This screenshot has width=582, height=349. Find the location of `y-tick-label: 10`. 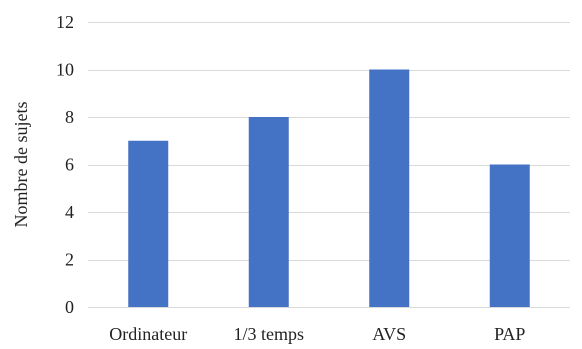

y-tick-label: 10 is located at coordinates (65, 70).